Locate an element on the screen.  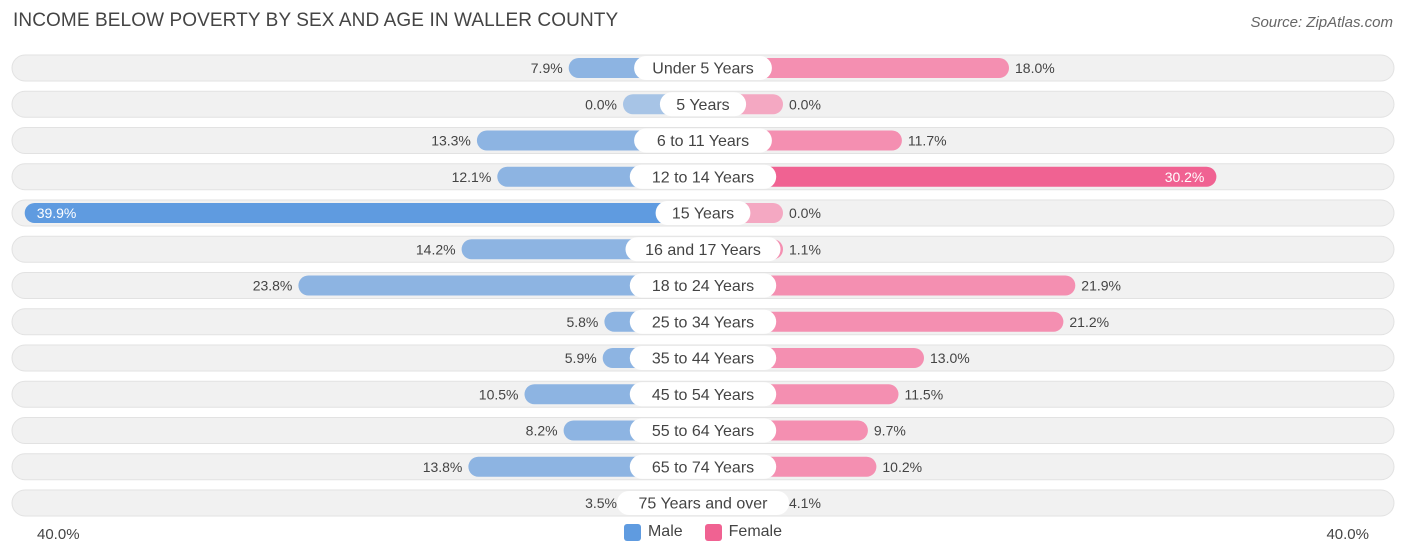
male-value-label: 0.0% is located at coordinates (601, 104).